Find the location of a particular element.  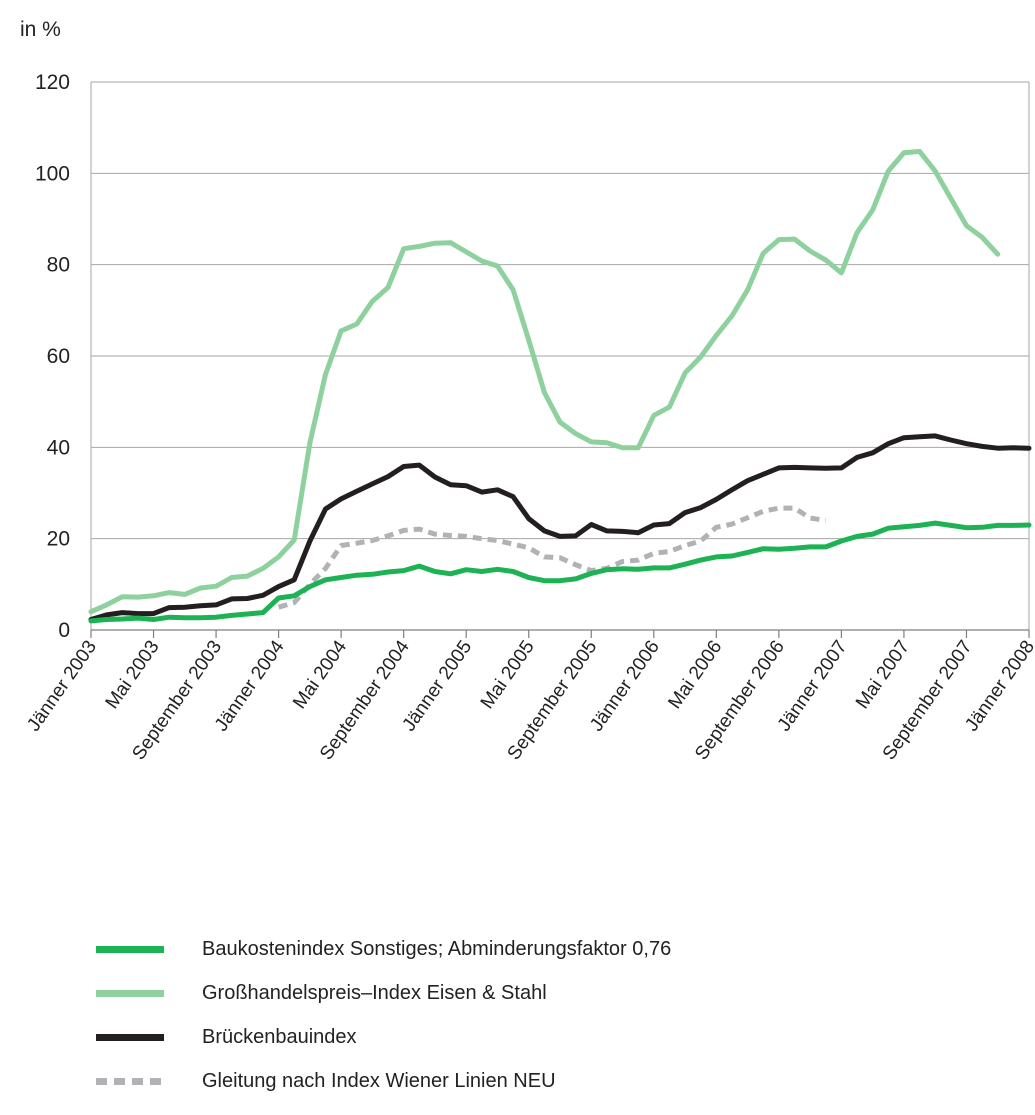

legend-swatch-baukostenindex is located at coordinates (130, 949).